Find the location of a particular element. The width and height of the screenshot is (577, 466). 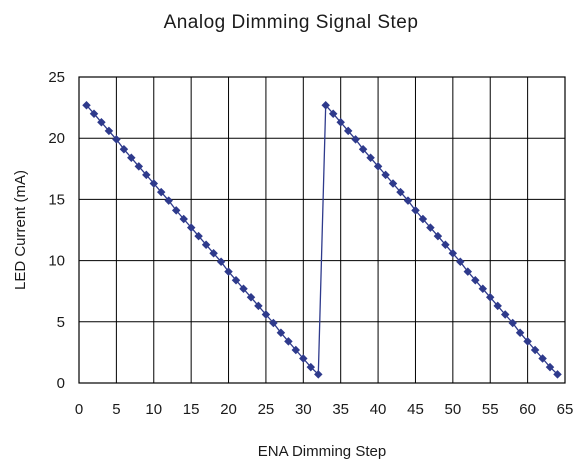

y-tick-labels: 0 5 10 15 20 25 is located at coordinates (56, 230).